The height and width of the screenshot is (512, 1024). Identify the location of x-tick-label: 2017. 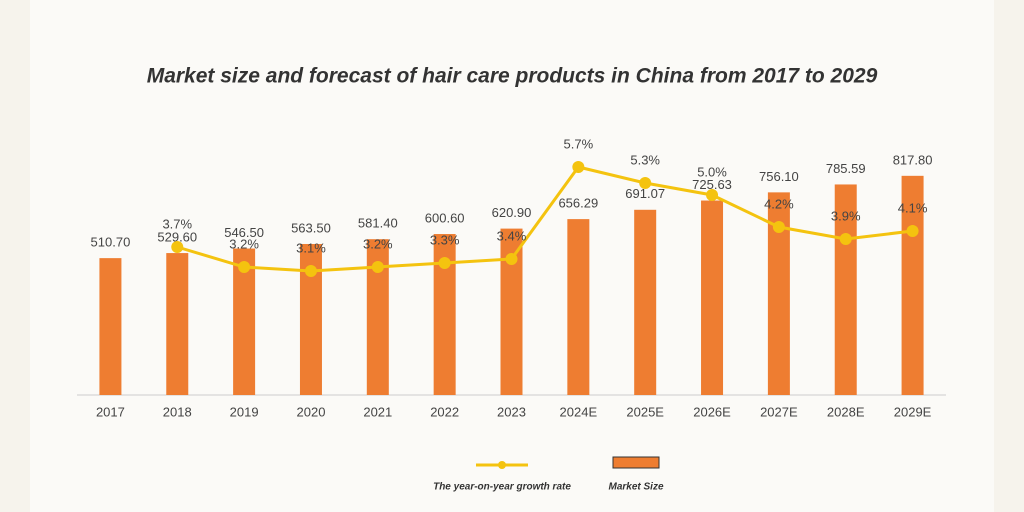
(110, 411).